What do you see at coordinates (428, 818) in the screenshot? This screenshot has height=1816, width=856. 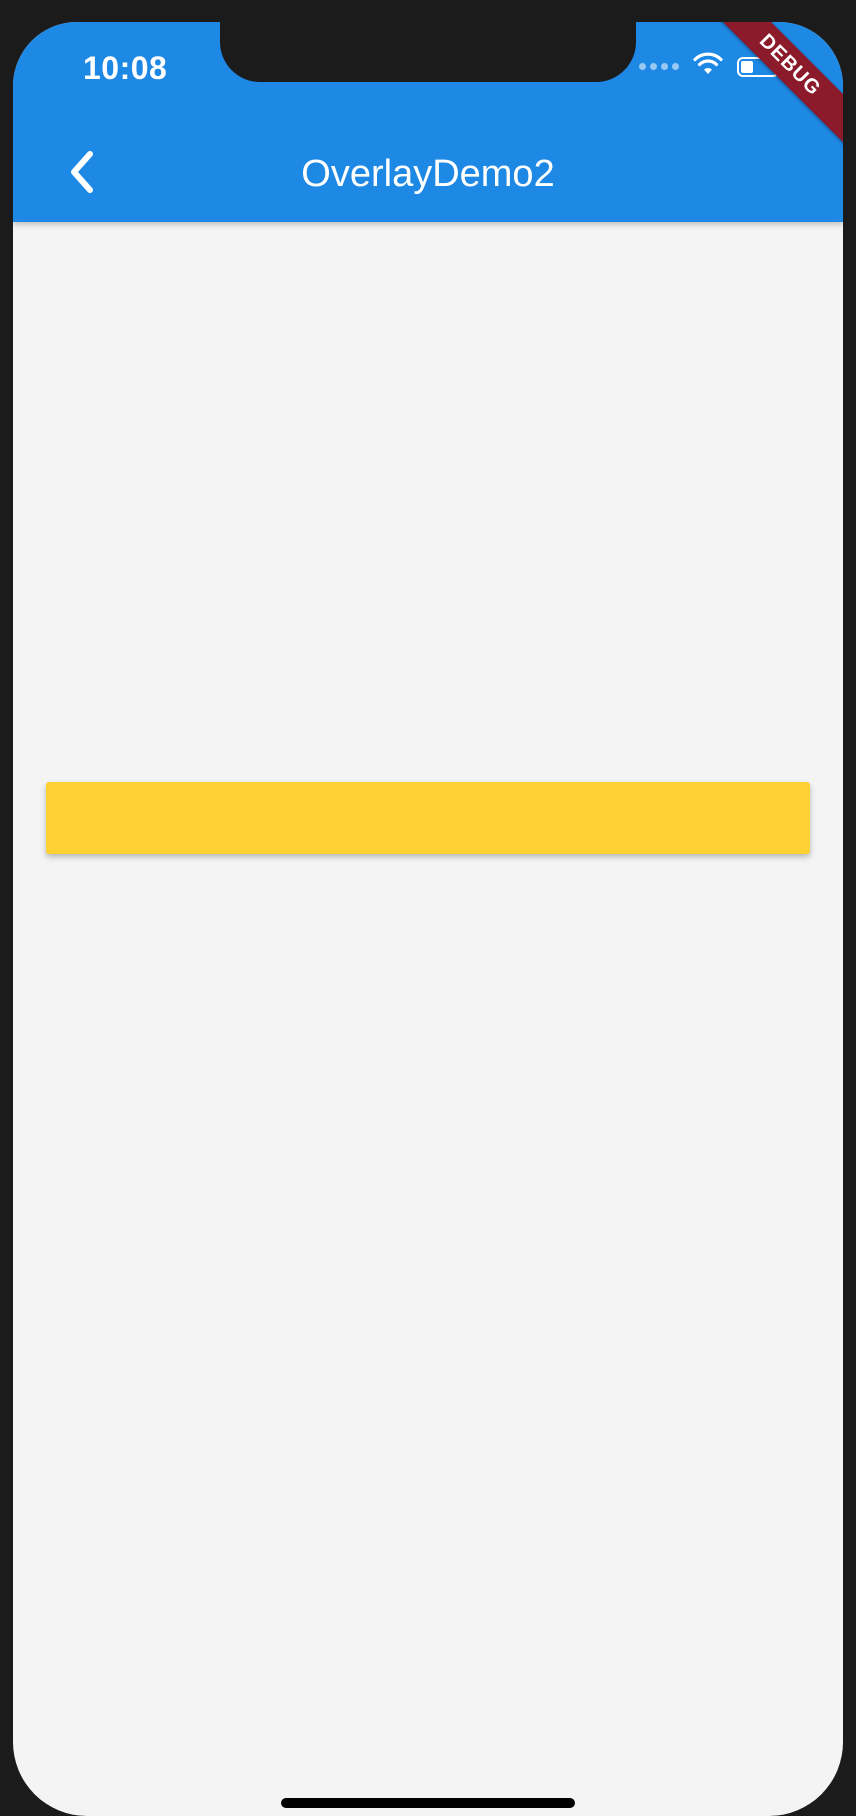 I see `overlay-bar` at bounding box center [428, 818].